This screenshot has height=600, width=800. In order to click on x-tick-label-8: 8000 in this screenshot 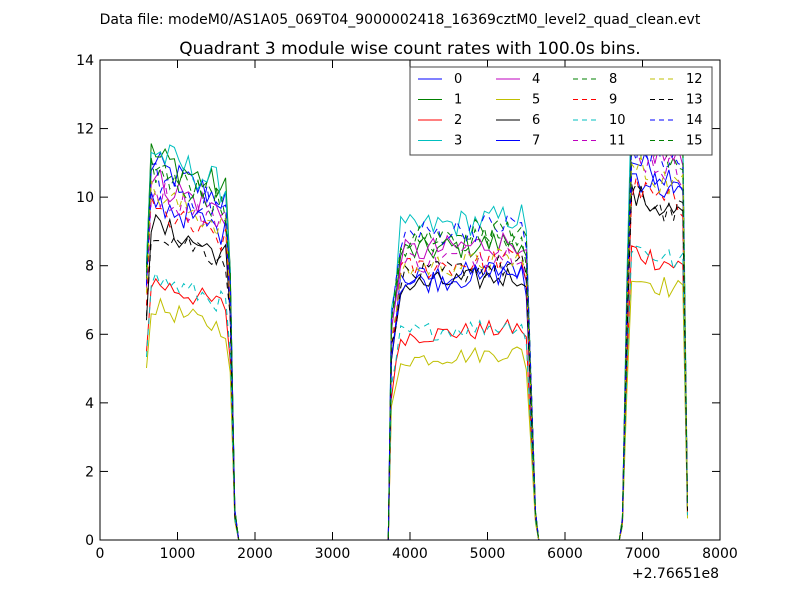, I will do `click(720, 554)`.